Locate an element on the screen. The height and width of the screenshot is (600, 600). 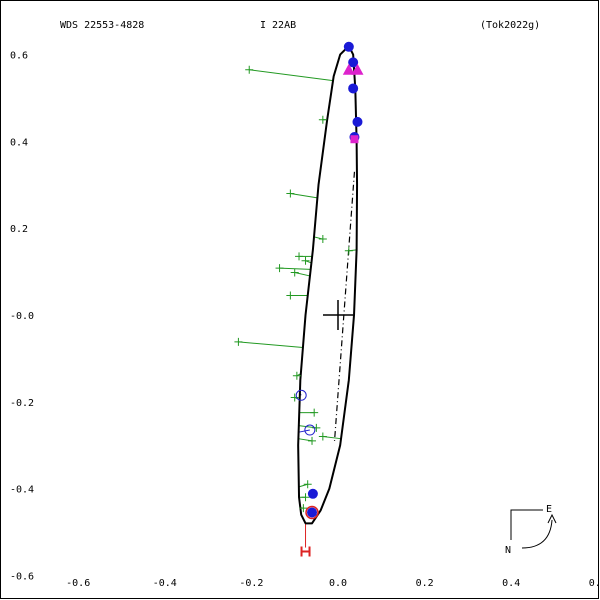
y-tick-label: 0.2 is located at coordinates (19, 229).